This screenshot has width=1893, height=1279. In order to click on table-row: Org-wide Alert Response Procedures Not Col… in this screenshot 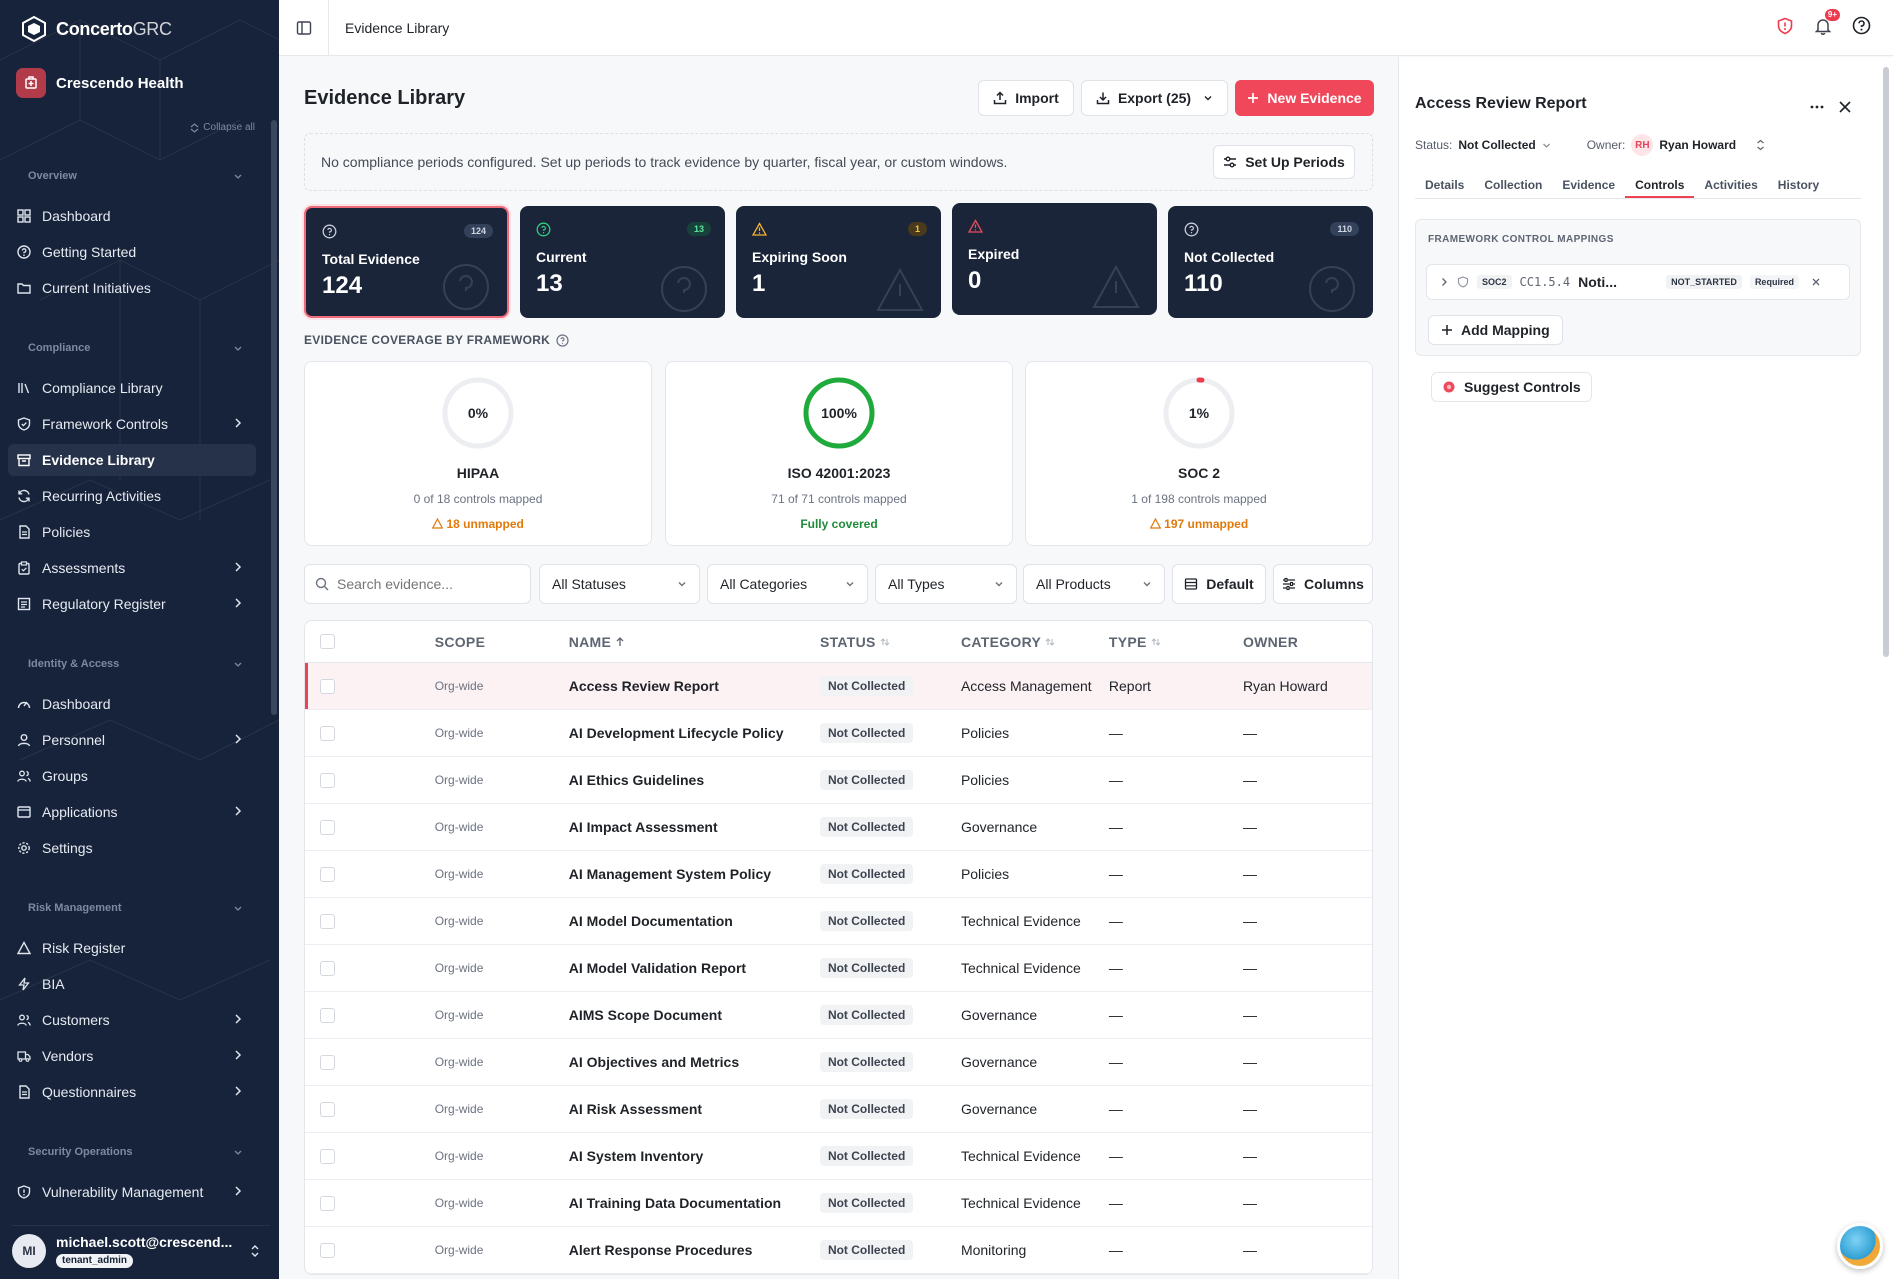, I will do `click(838, 1250)`.